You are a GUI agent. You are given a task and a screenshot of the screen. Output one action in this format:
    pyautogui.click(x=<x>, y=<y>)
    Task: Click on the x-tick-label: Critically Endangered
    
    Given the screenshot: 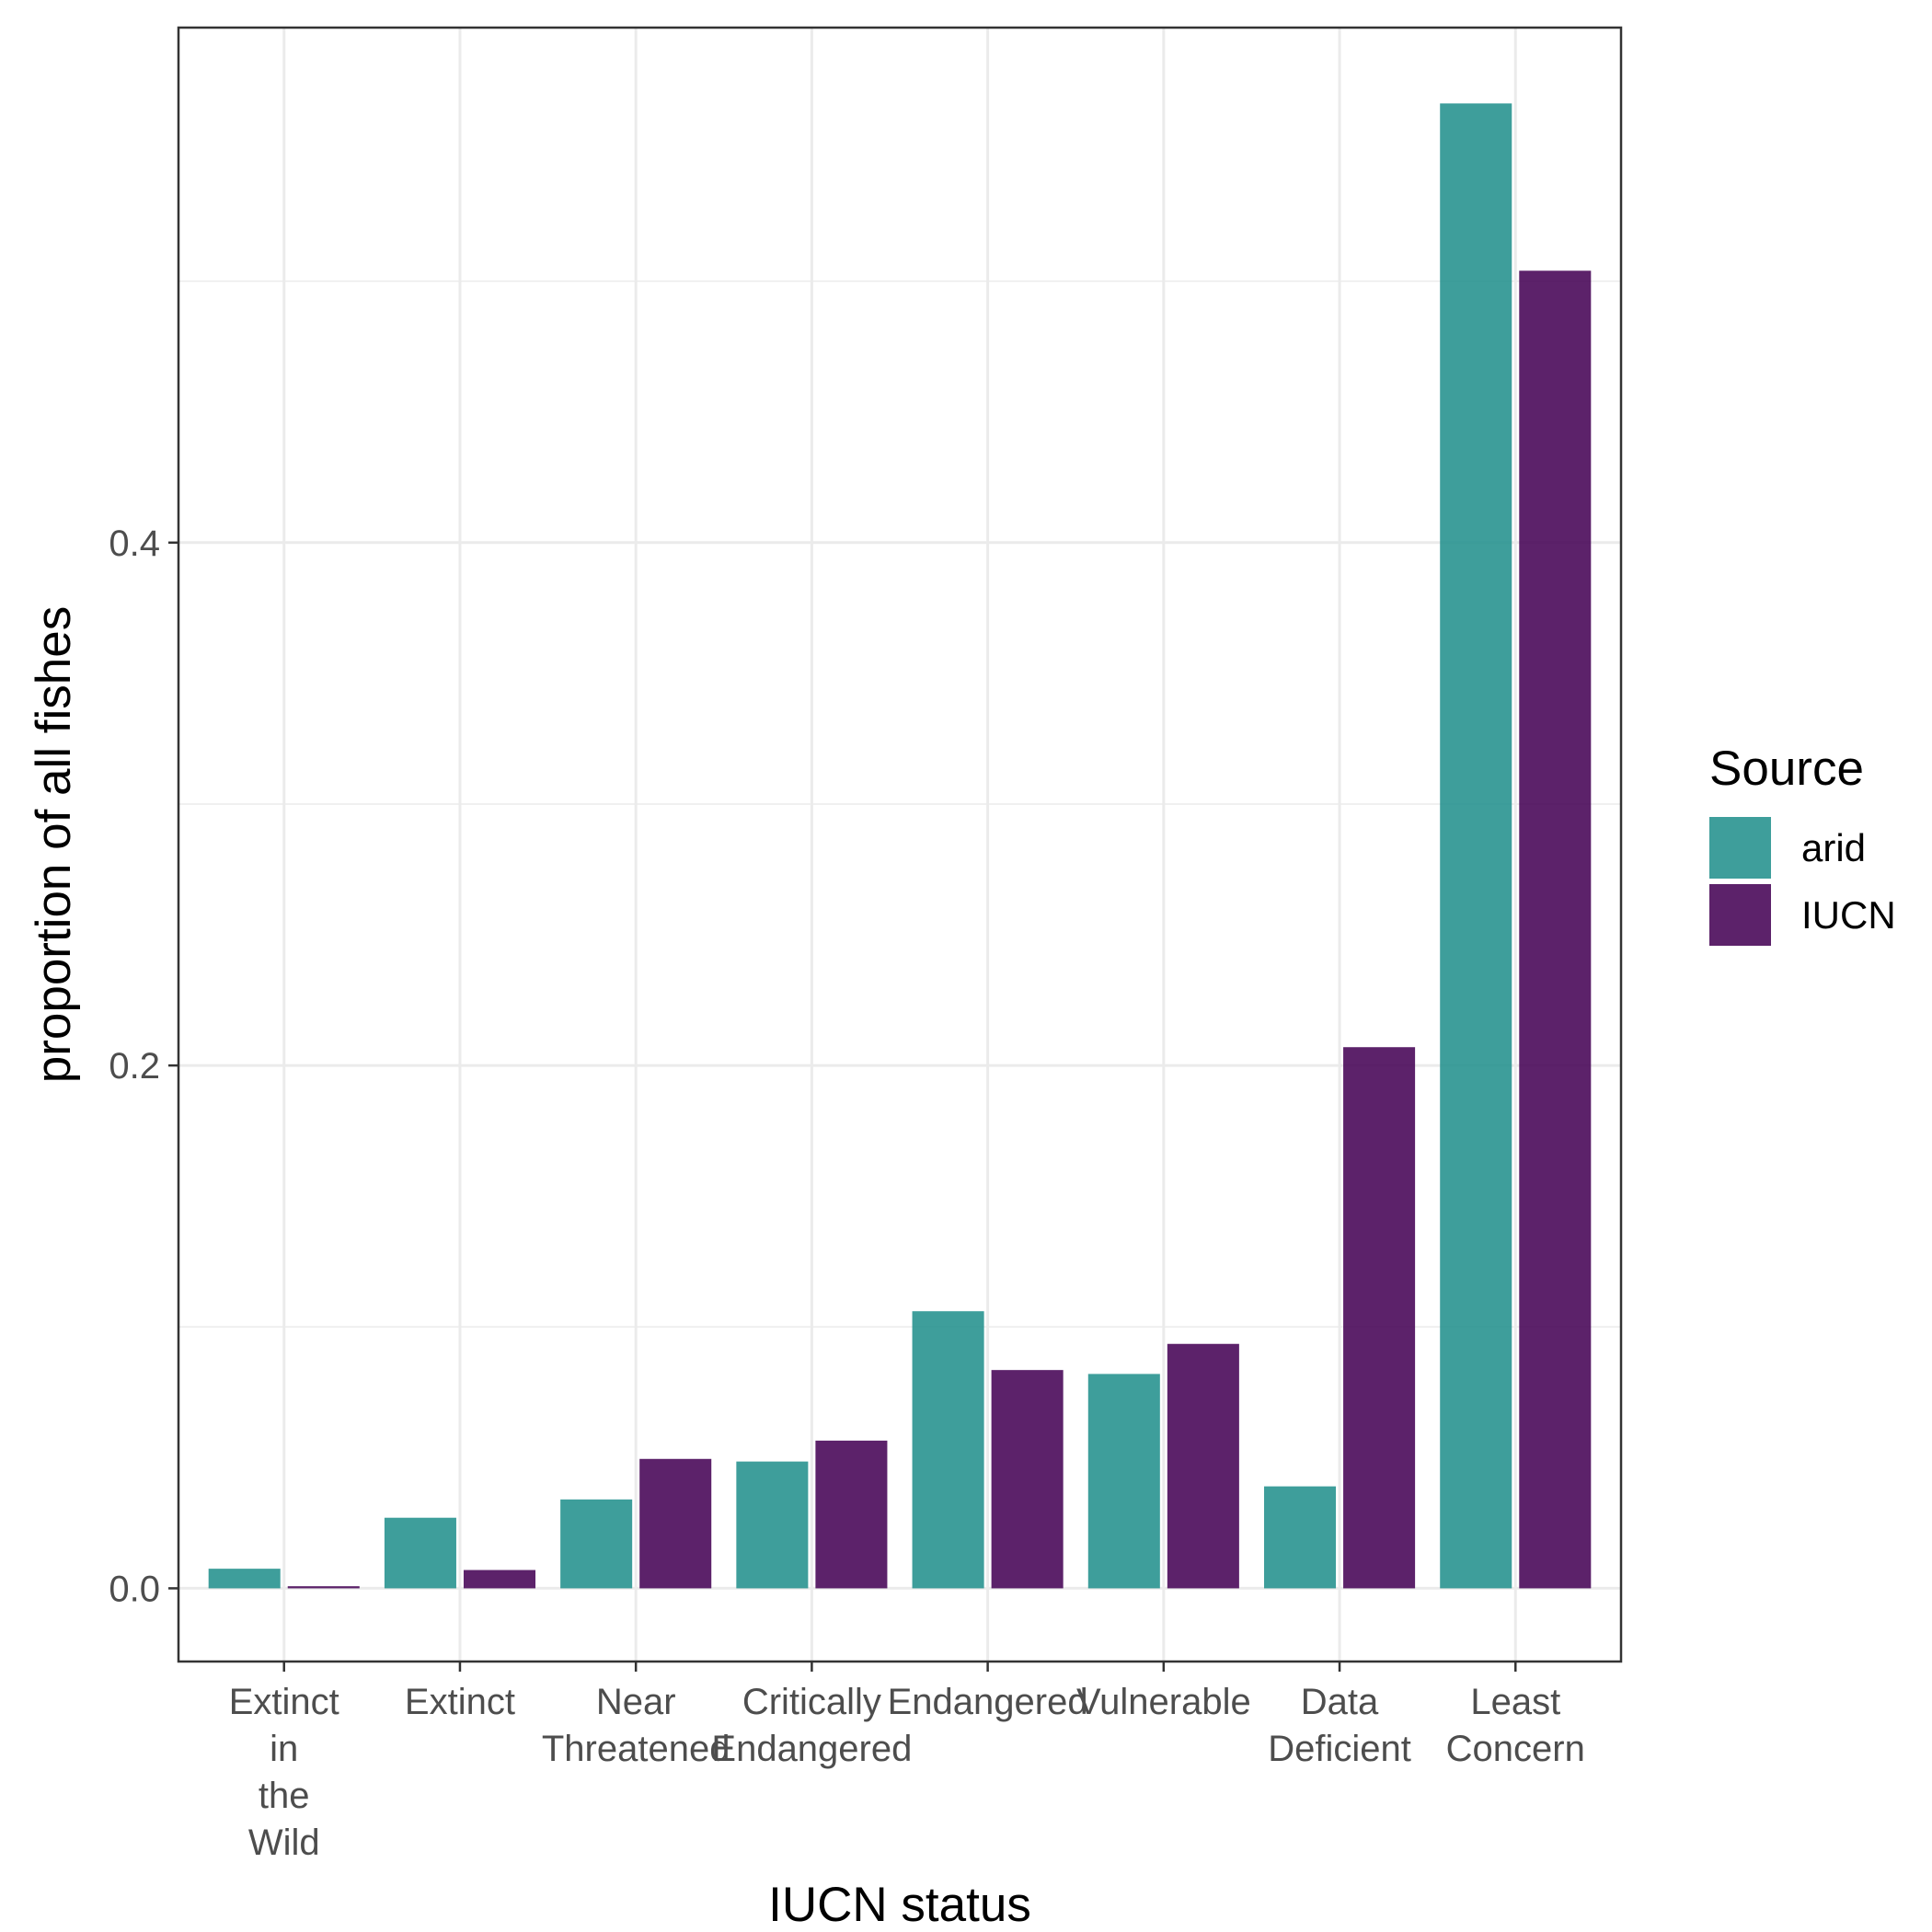 What is the action you would take?
    pyautogui.click(x=811, y=1725)
    